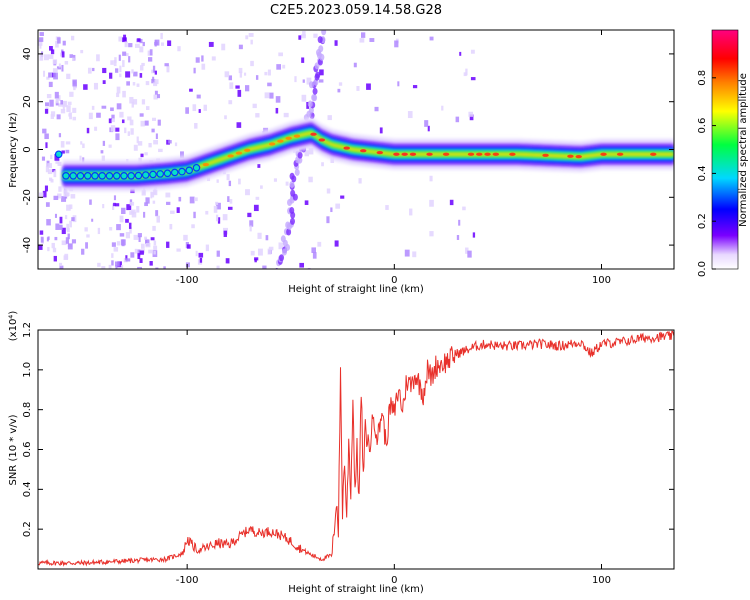 The height and width of the screenshot is (600, 750). I want to click on snr-ylabel: SNR (10 * v/v), so click(13, 449).